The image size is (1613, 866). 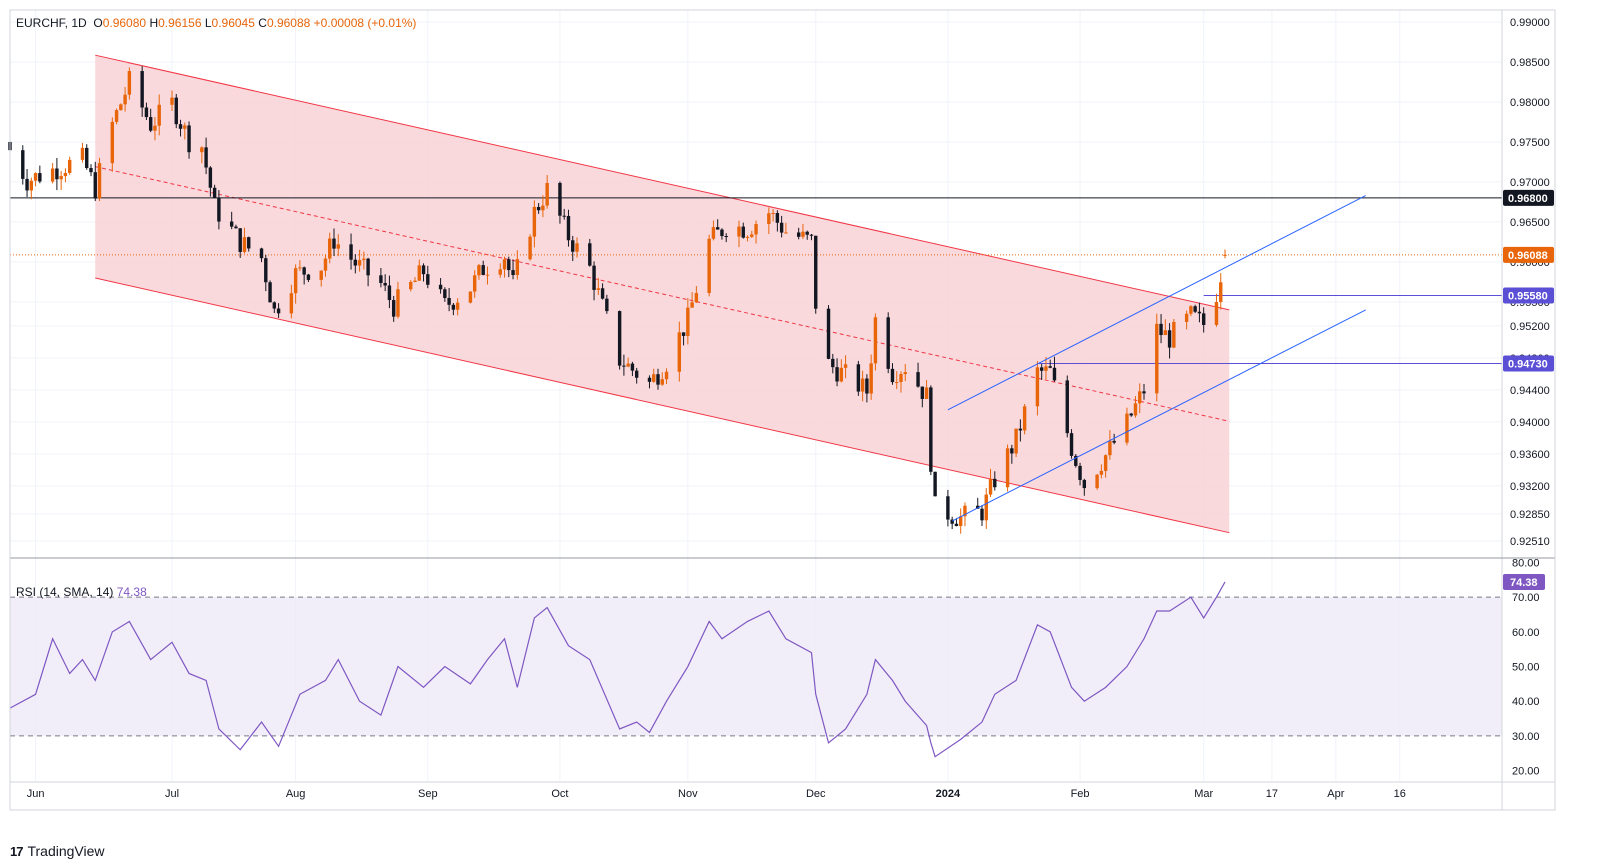 What do you see at coordinates (948, 794) in the screenshot?
I see `time-tick-label: 2024` at bounding box center [948, 794].